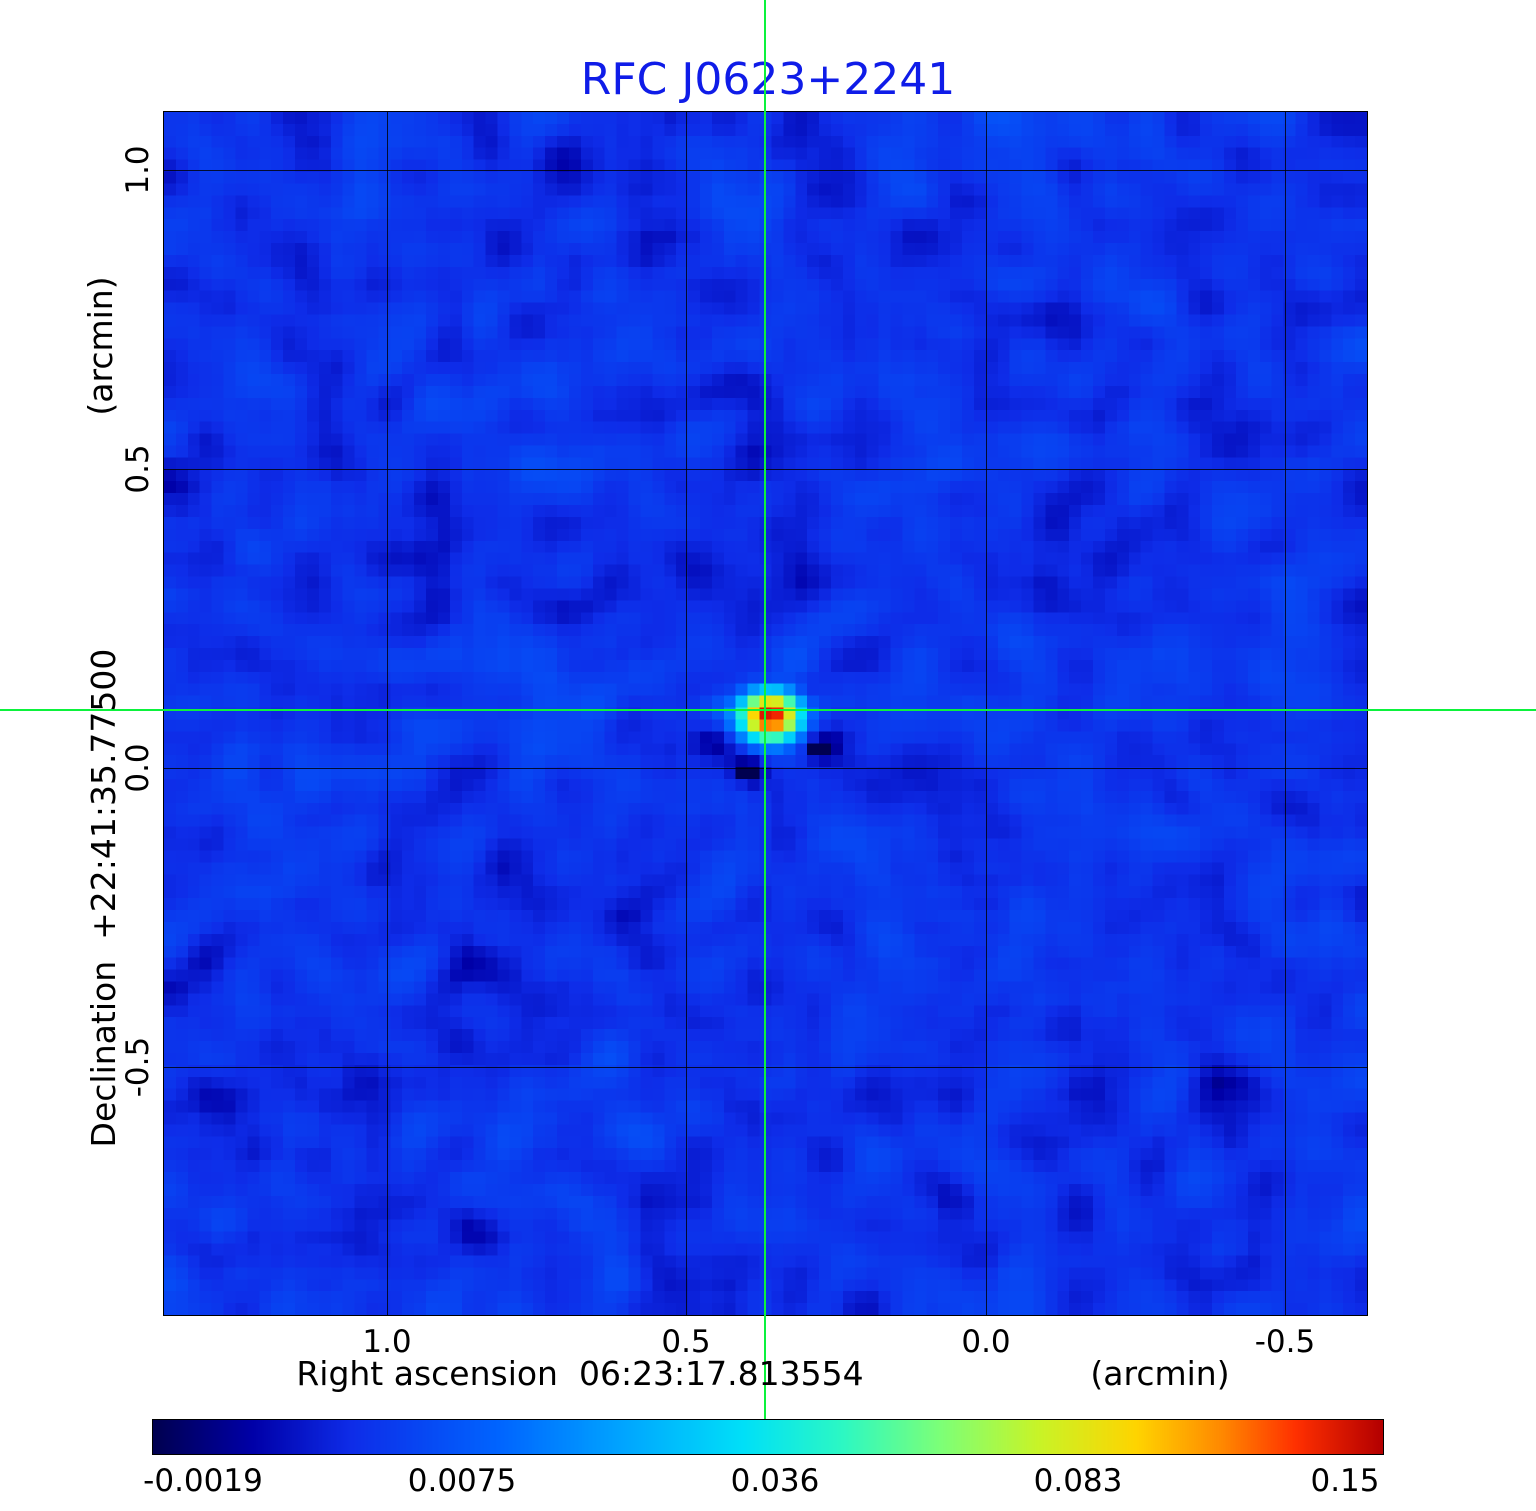  Describe the element at coordinates (138, 768) in the screenshot. I see `y-tick-label: 0.0` at that location.